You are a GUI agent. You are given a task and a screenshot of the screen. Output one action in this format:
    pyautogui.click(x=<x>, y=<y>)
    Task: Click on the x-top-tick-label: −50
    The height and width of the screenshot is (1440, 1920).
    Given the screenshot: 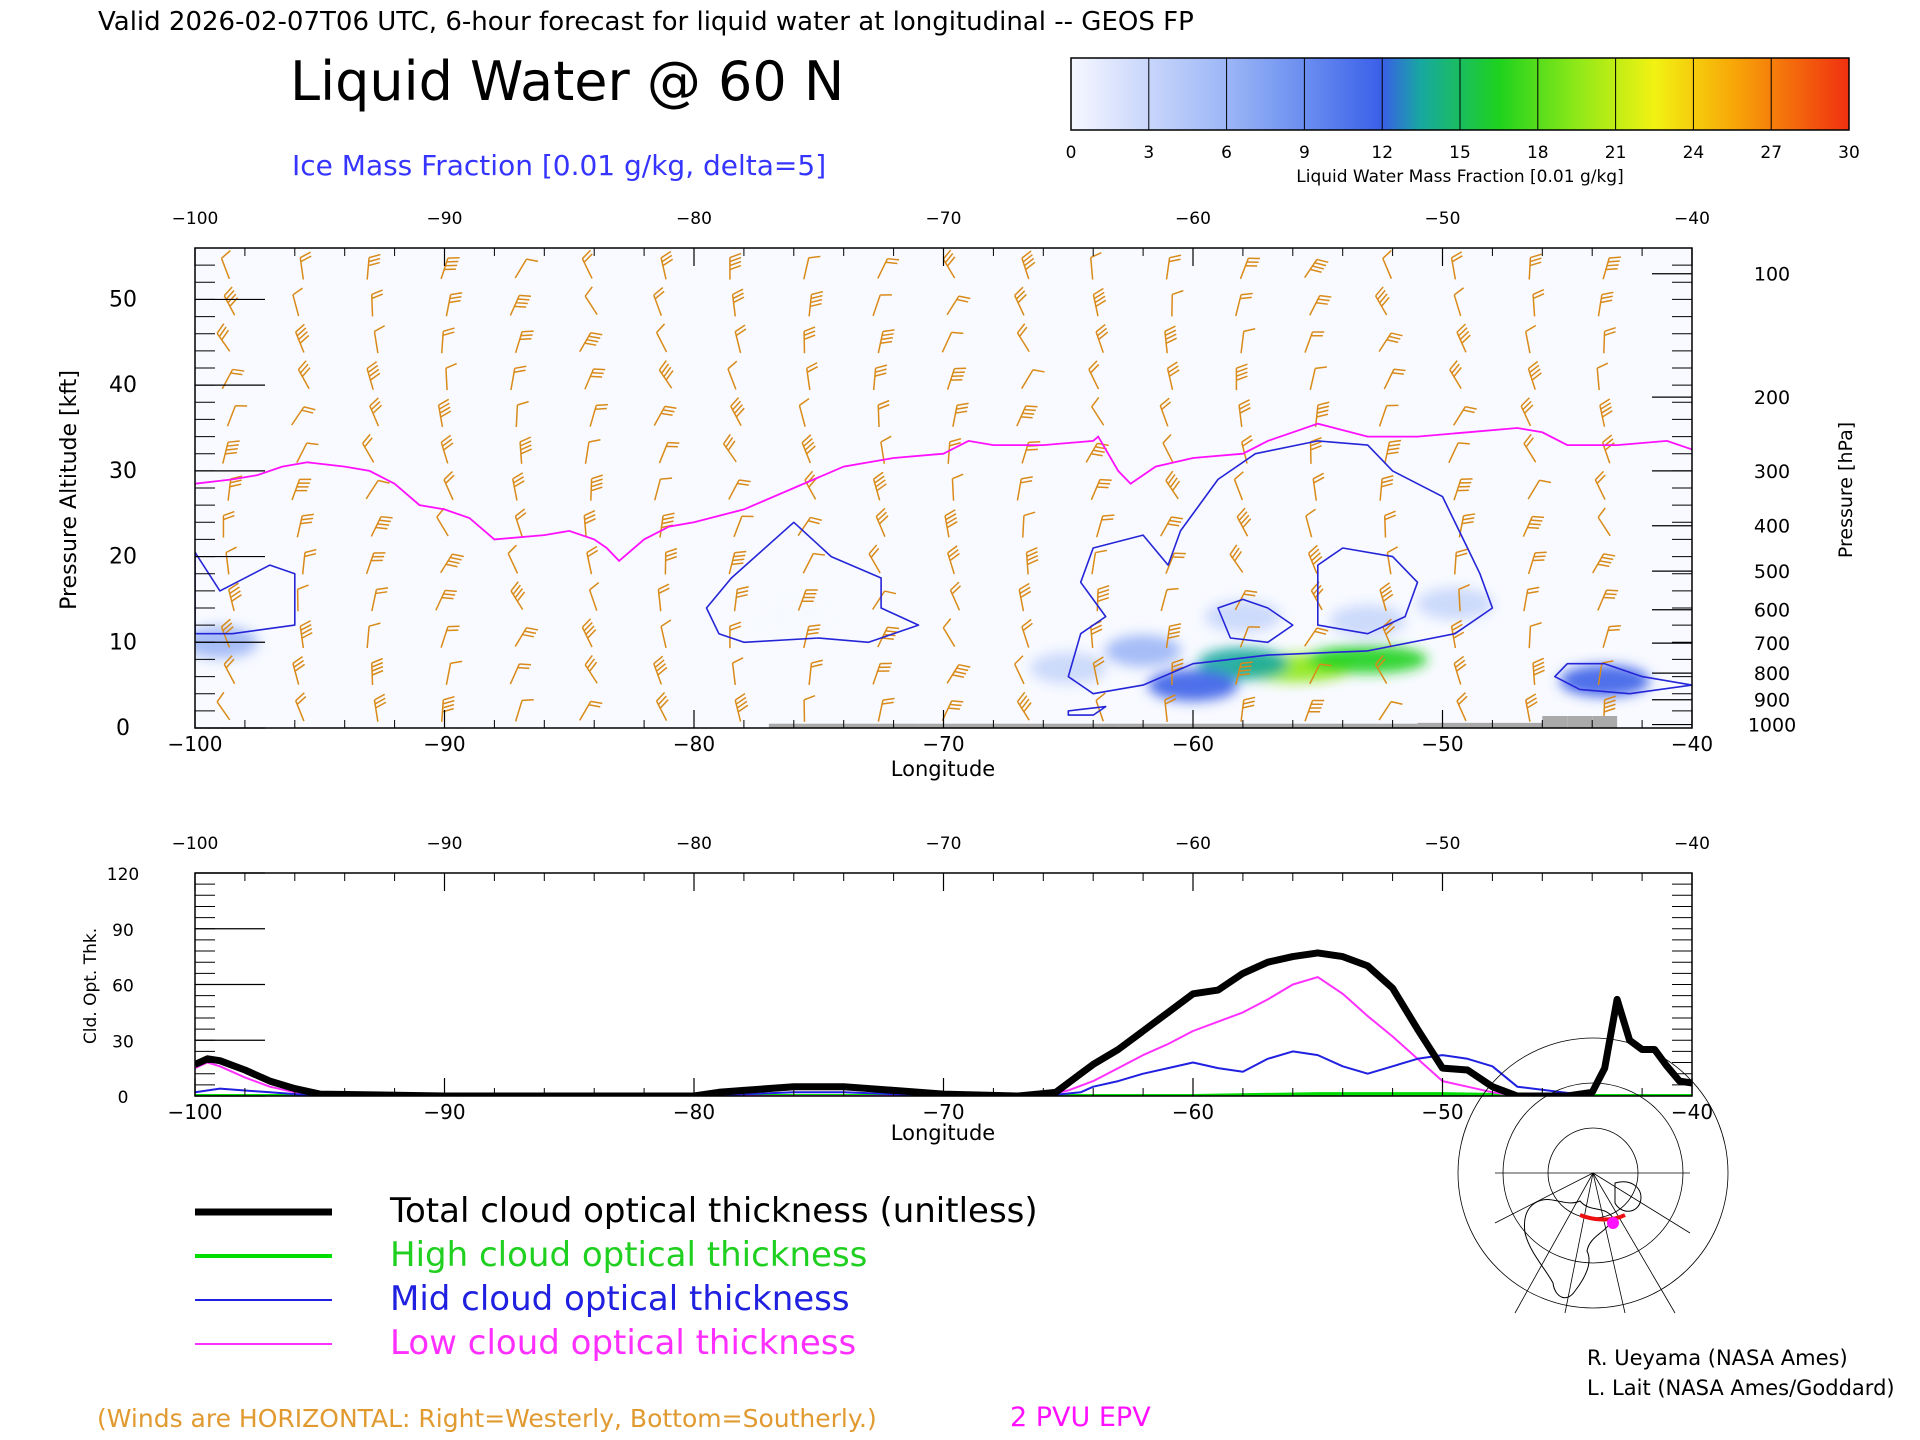 What is the action you would take?
    pyautogui.click(x=1443, y=844)
    